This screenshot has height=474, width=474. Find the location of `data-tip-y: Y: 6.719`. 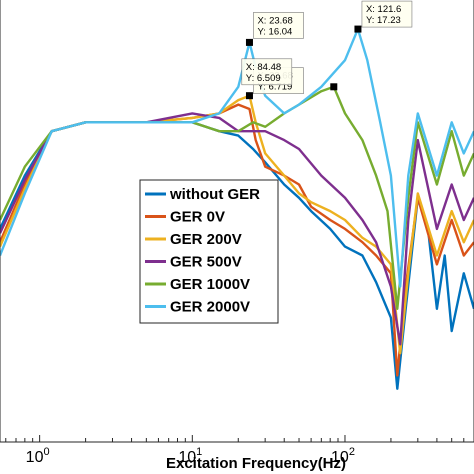

data-tip-y: Y: 6.719 is located at coordinates (274, 87).